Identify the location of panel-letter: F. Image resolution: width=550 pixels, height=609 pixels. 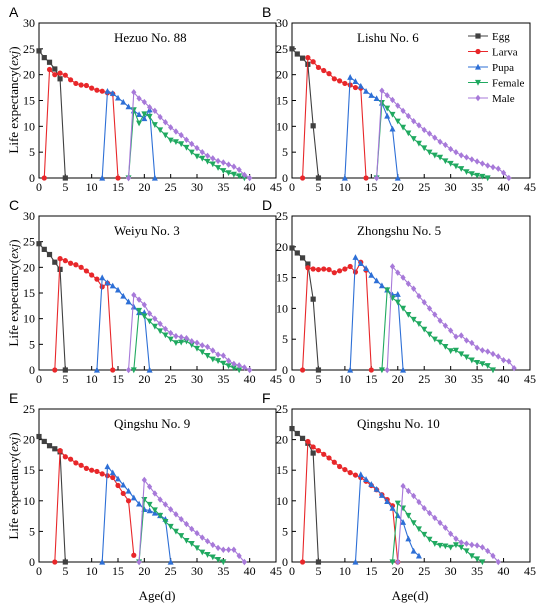
(266, 398).